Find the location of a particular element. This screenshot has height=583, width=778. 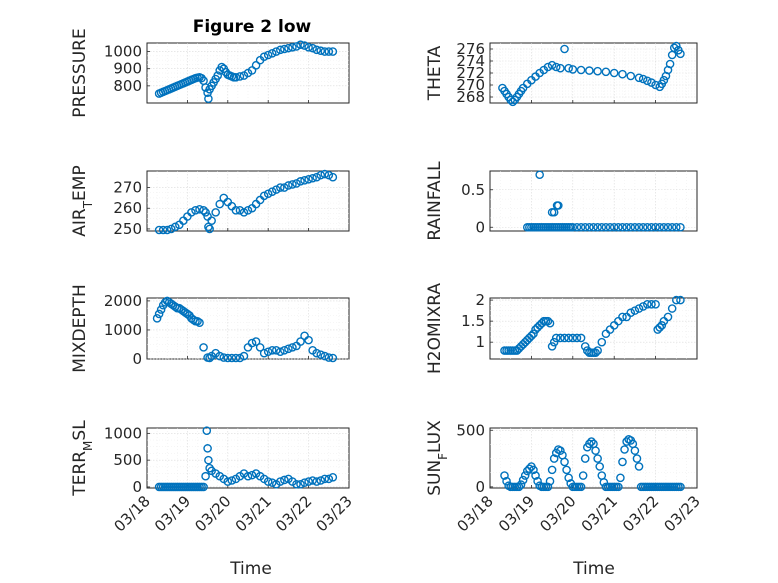

x-tick-label: 03/19 is located at coordinates (172, 513).